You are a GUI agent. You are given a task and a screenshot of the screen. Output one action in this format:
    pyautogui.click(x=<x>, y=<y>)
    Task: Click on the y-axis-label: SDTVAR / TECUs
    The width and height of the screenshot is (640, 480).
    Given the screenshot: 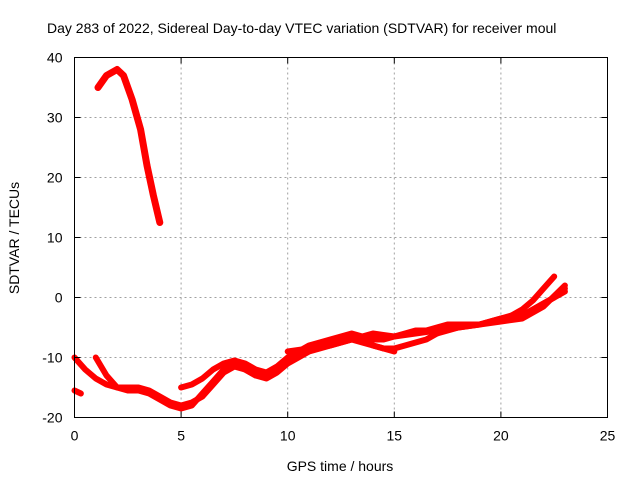 What is the action you would take?
    pyautogui.click(x=14, y=238)
    